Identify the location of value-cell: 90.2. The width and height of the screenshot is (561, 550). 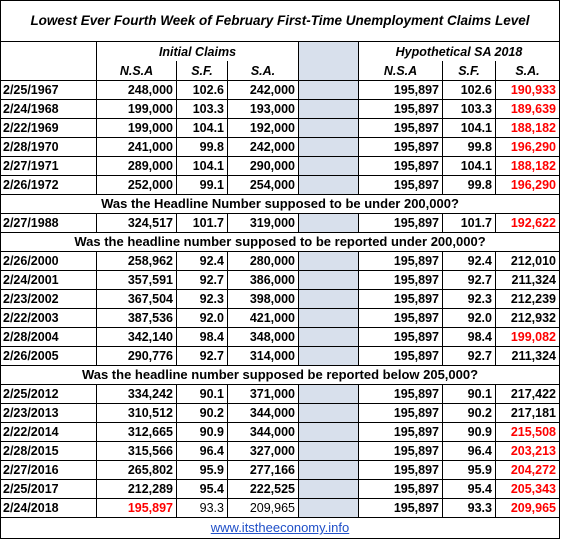
(202, 413).